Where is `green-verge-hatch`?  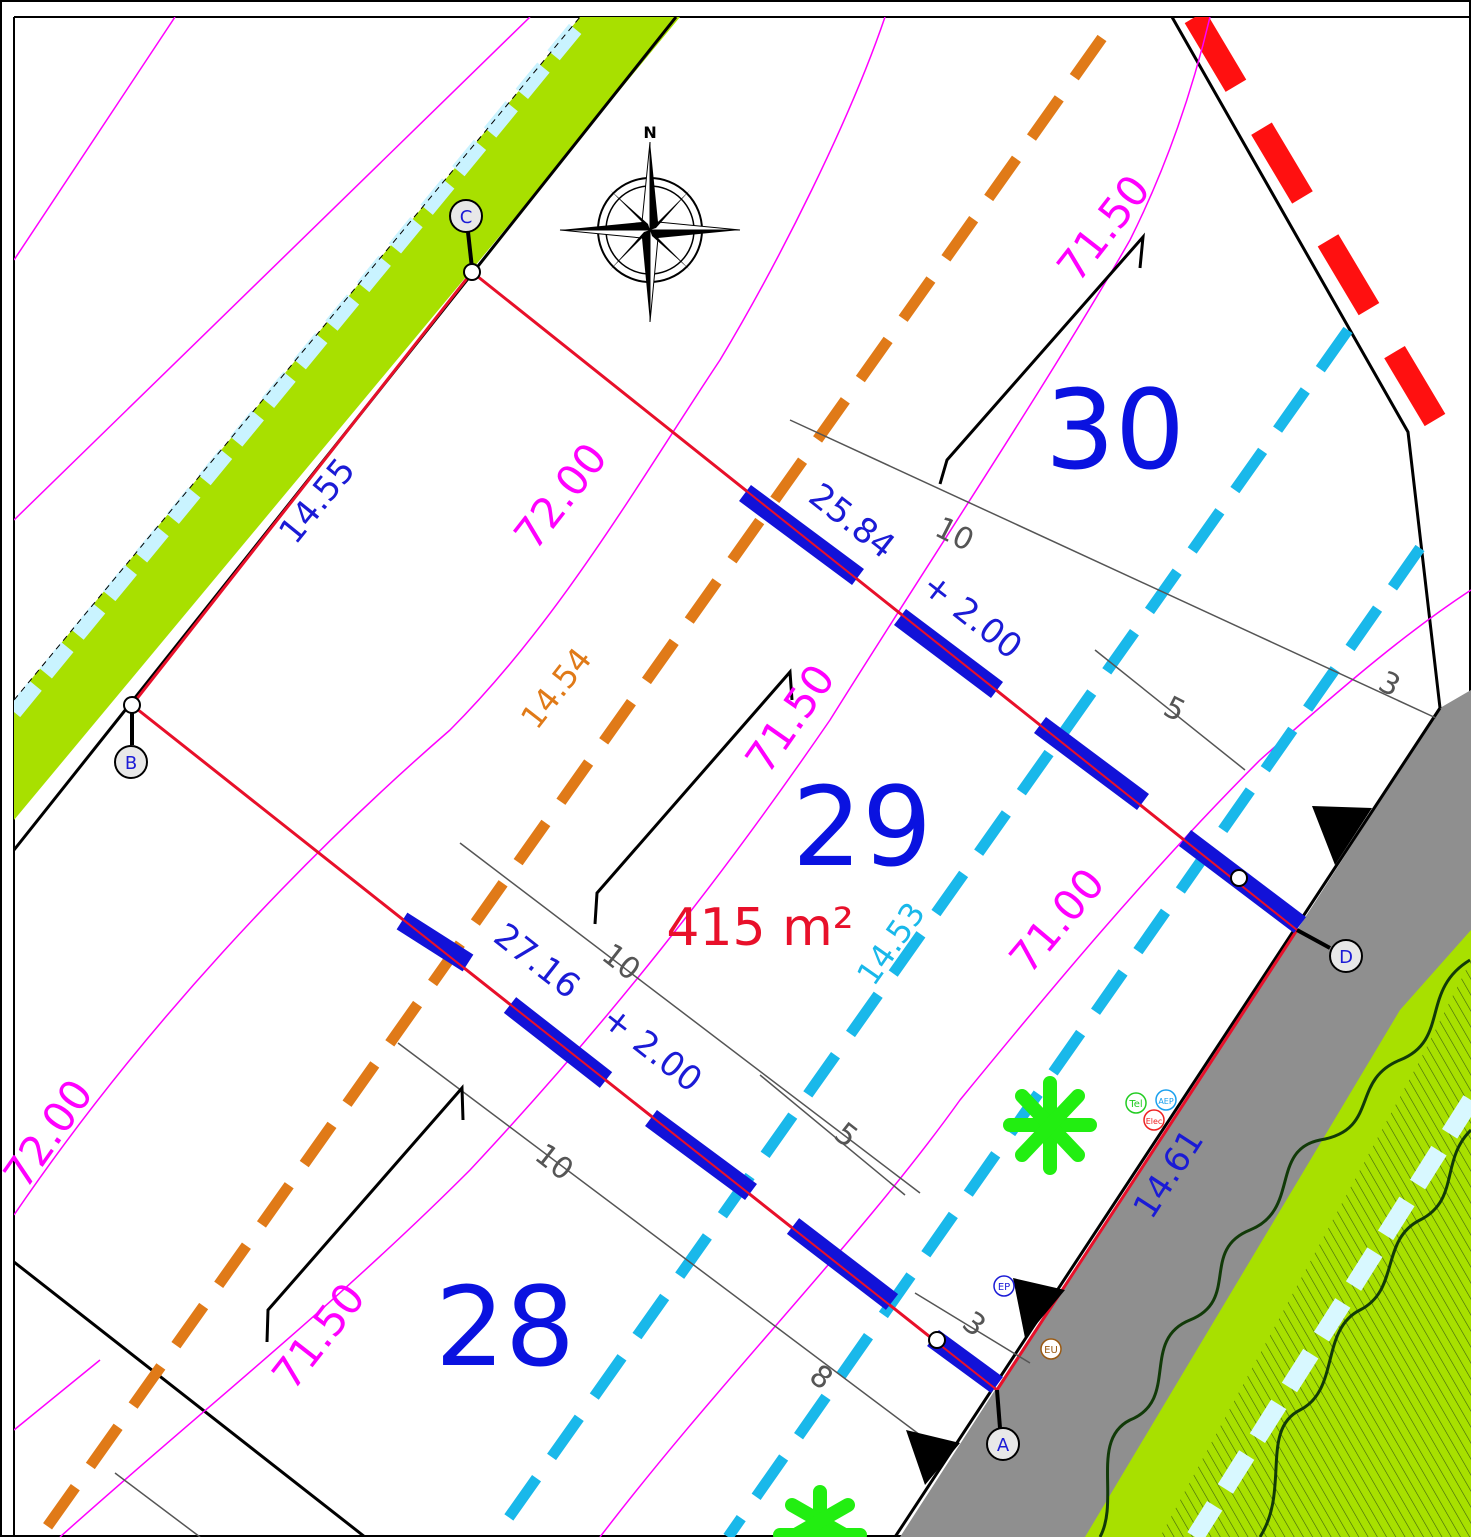 green-verge-hatch is located at coordinates (1315, 1248).